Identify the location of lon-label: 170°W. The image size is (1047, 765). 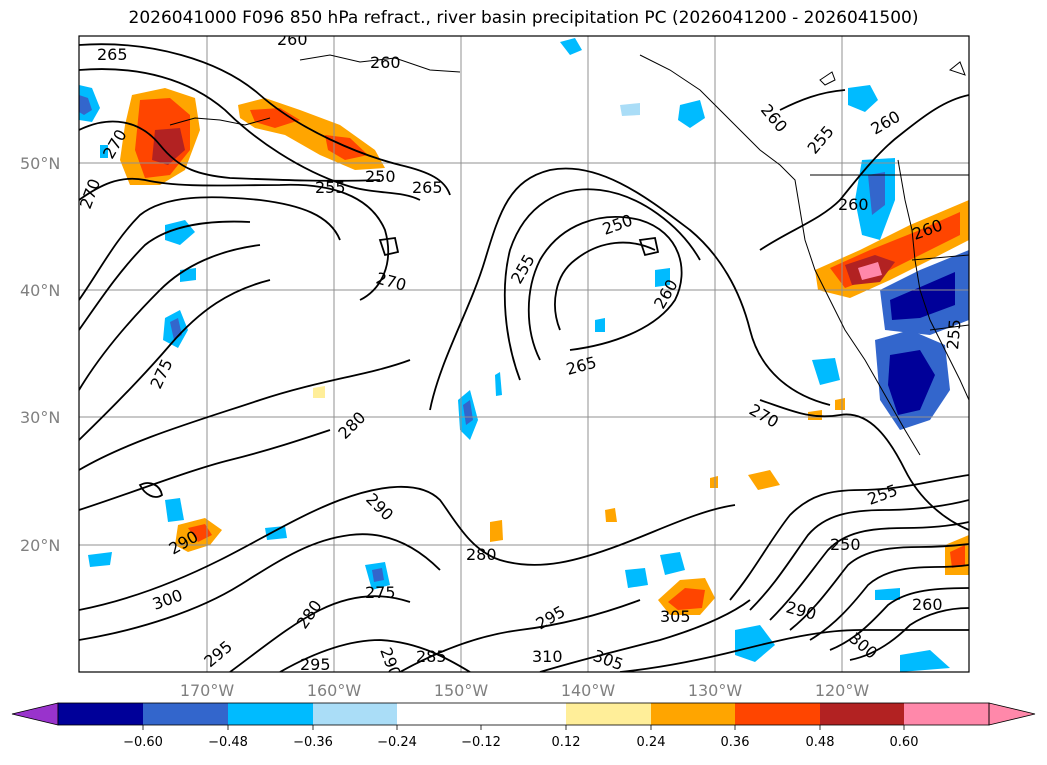
(207, 690).